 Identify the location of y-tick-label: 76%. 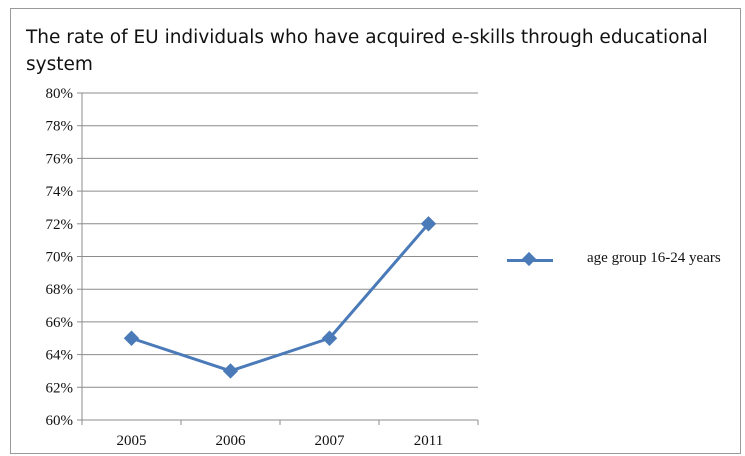
(60, 159).